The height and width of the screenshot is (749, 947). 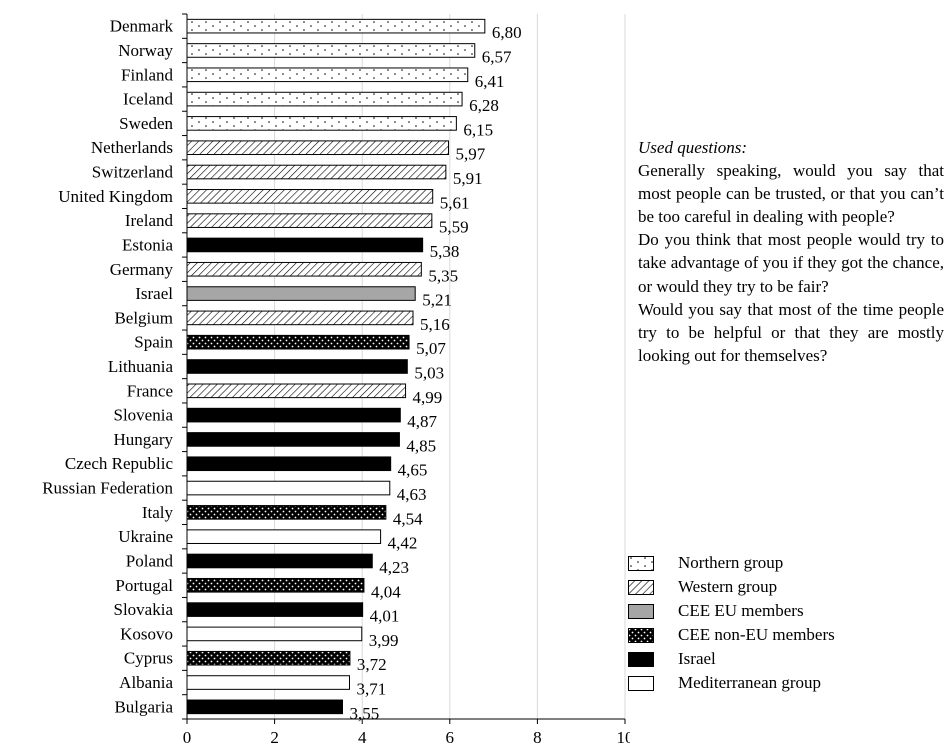 I want to click on category-label: Estonia, so click(x=147, y=244).